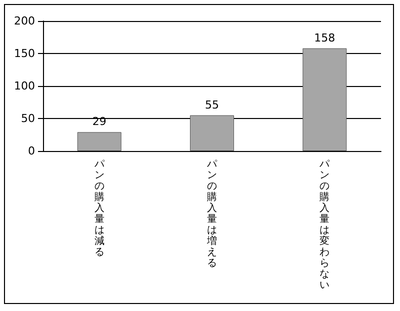 This screenshot has width=400, height=311. What do you see at coordinates (24, 86) in the screenshot?
I see `y-tick-label: 100` at bounding box center [24, 86].